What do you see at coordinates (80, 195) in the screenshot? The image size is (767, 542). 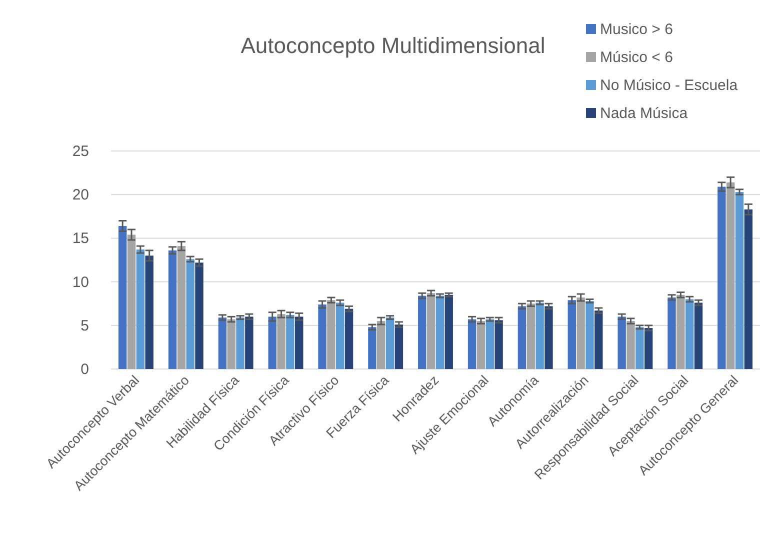 I see `y-tick-label: 20` at bounding box center [80, 195].